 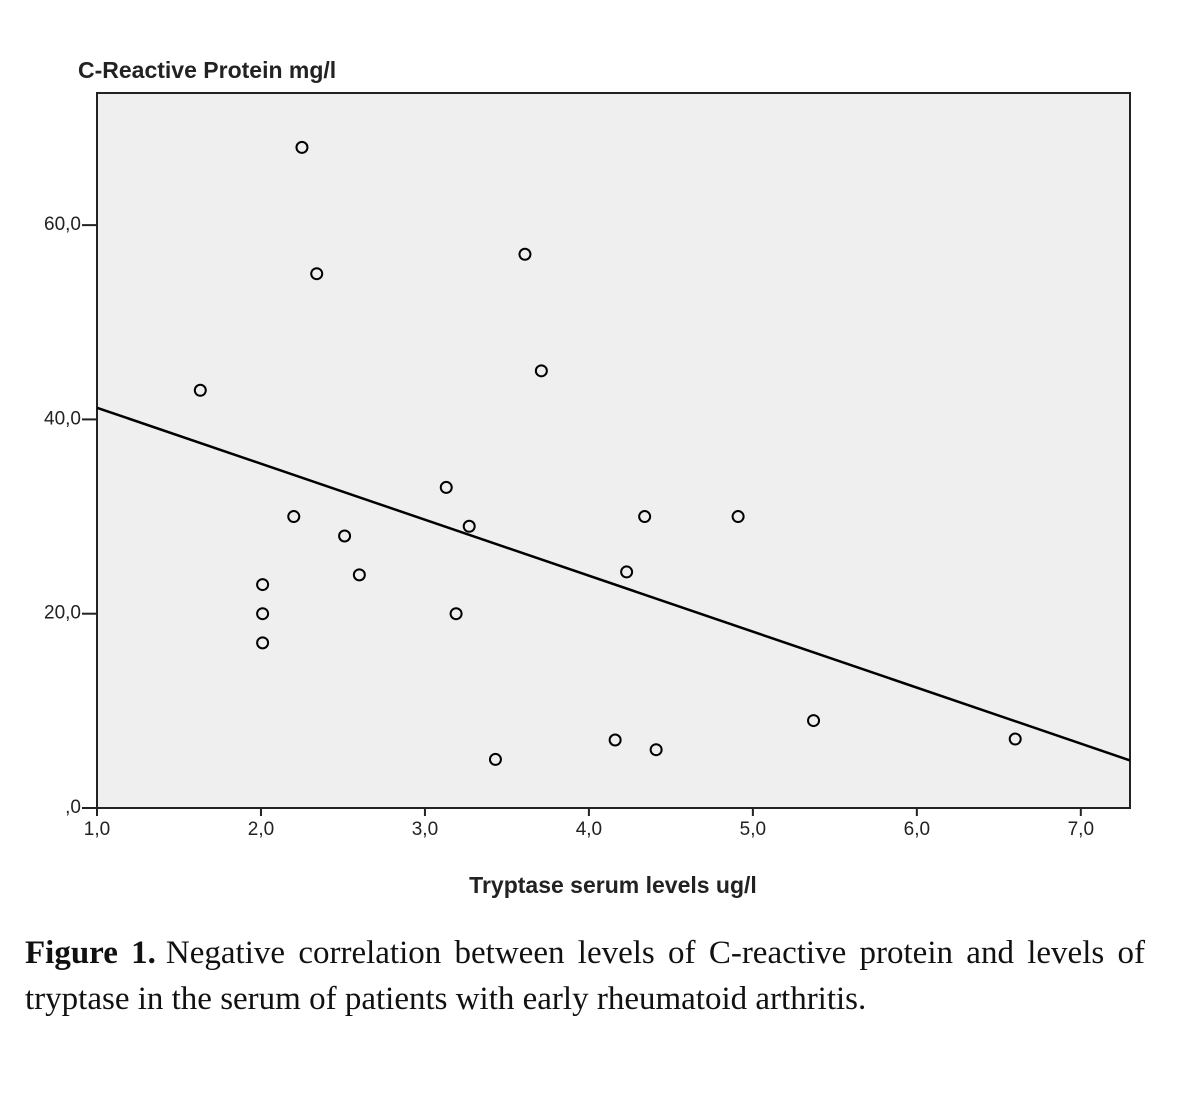 What do you see at coordinates (261, 829) in the screenshot?
I see `x-tick-label: 2,0` at bounding box center [261, 829].